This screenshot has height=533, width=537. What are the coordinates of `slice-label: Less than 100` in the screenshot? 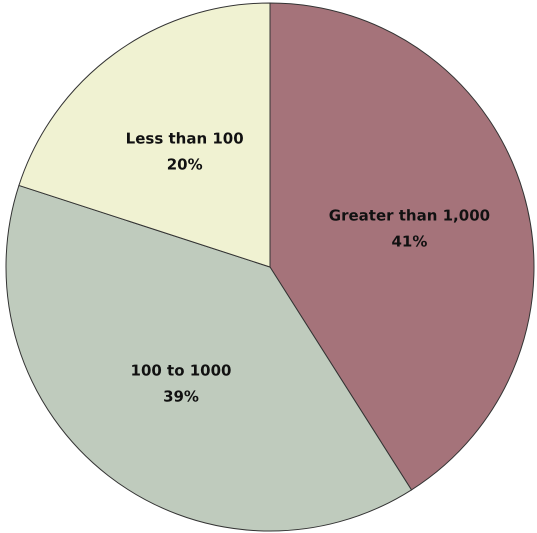 It's located at (185, 139).